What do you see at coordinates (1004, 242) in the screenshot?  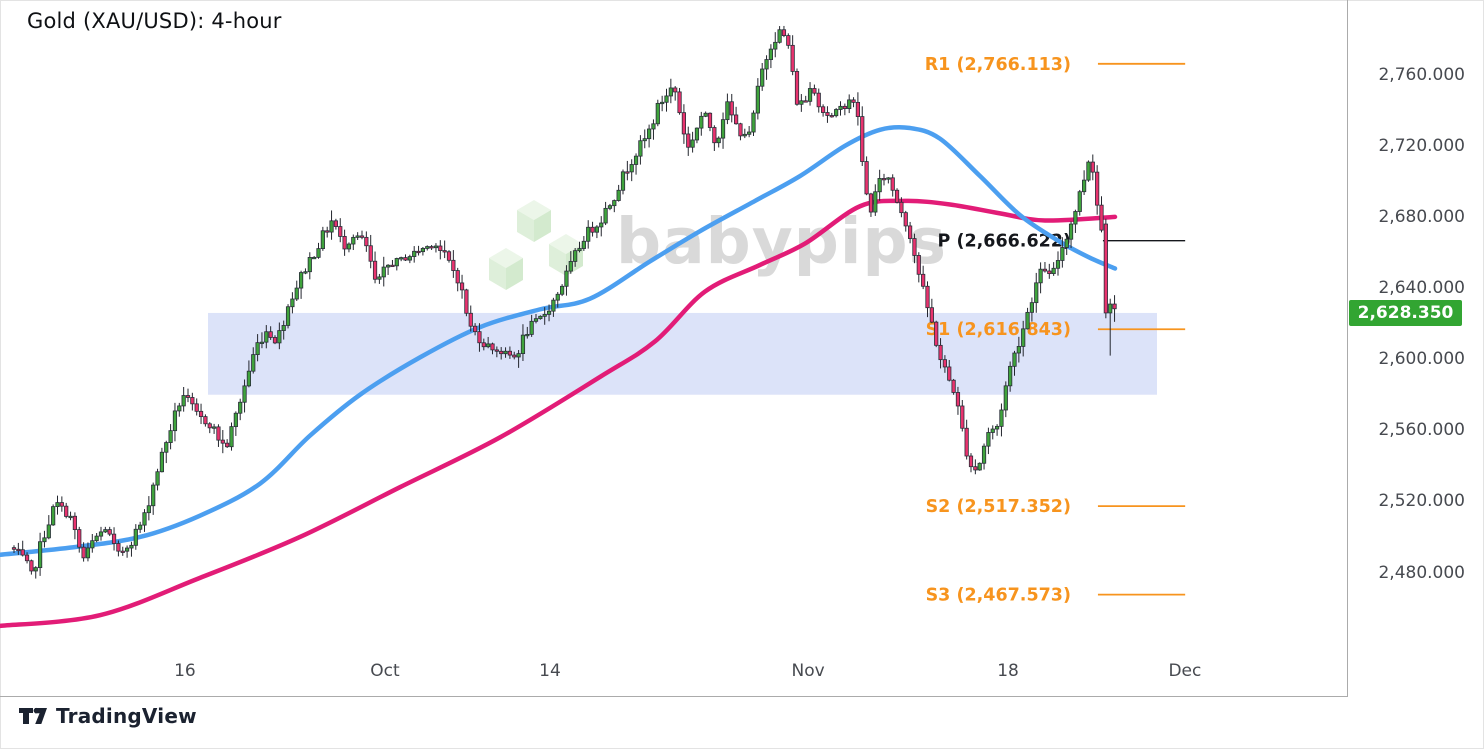 I see `pivot-label-P: P (2,666.622)` at bounding box center [1004, 242].